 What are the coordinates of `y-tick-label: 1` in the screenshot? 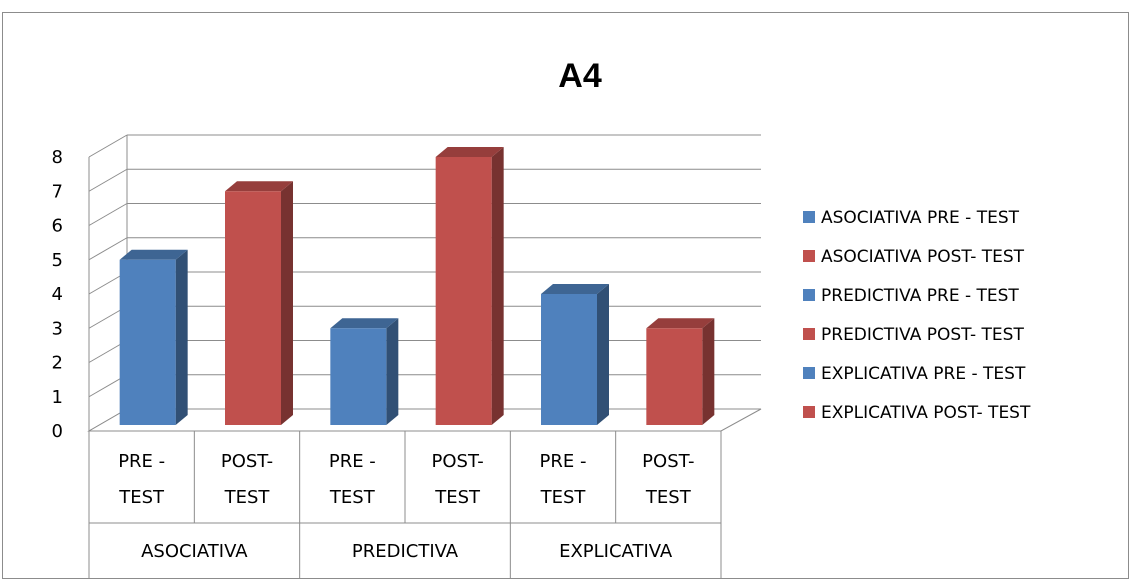 It's located at (57, 397).